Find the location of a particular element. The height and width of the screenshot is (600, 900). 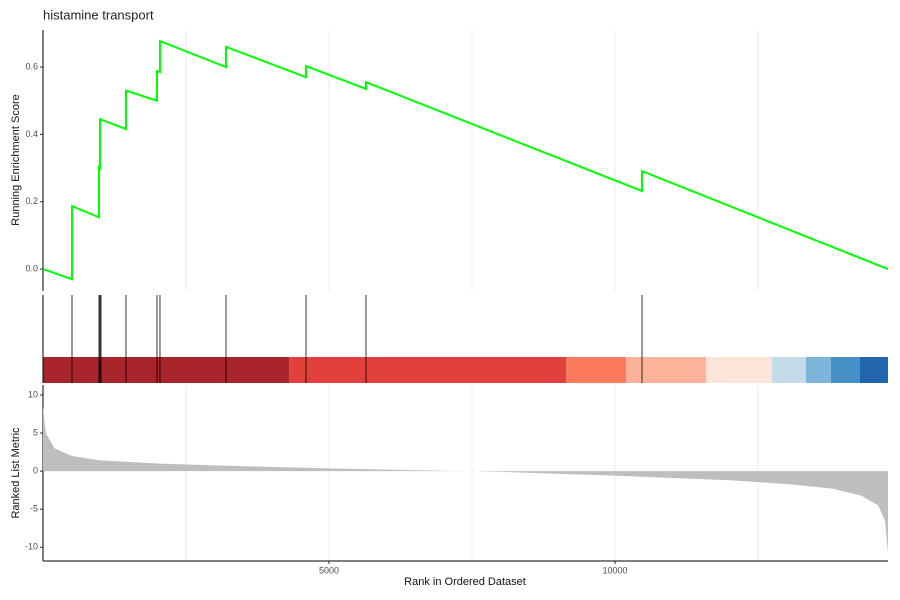

y-tick-label: 0.0 is located at coordinates (31, 268).